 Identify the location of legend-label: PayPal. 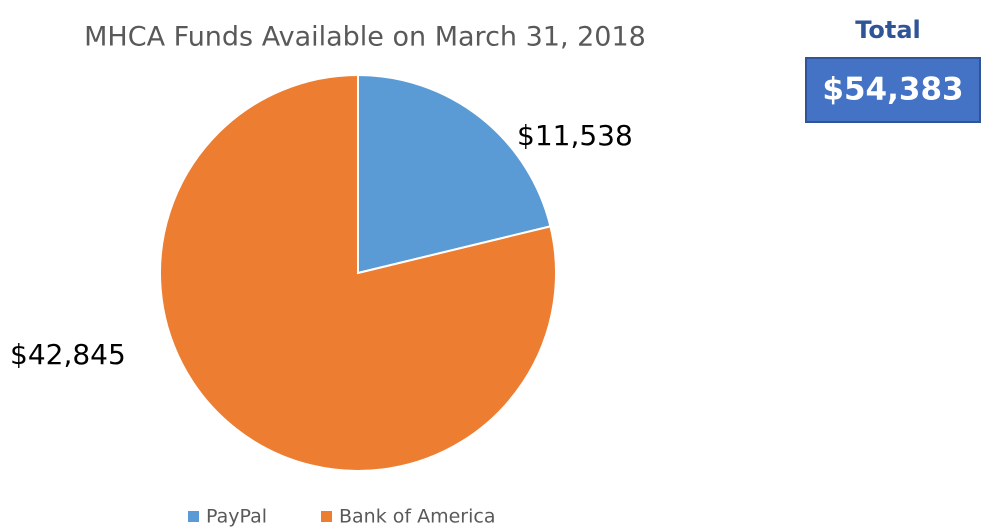
(236, 517).